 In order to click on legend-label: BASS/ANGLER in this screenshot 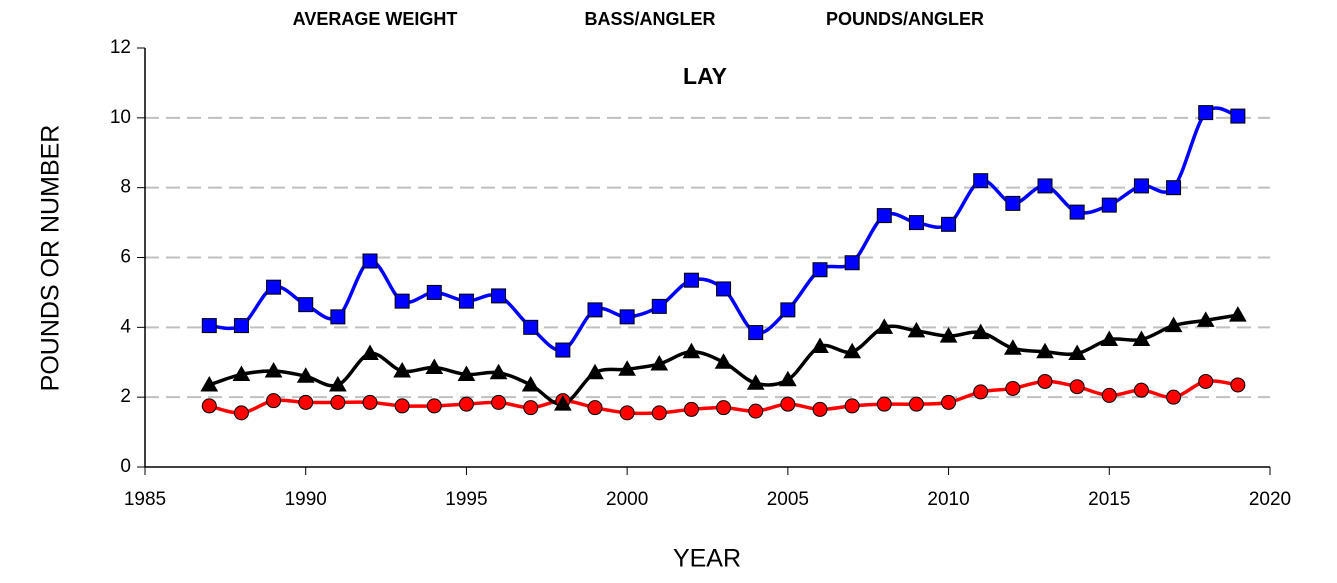, I will do `click(649, 19)`.